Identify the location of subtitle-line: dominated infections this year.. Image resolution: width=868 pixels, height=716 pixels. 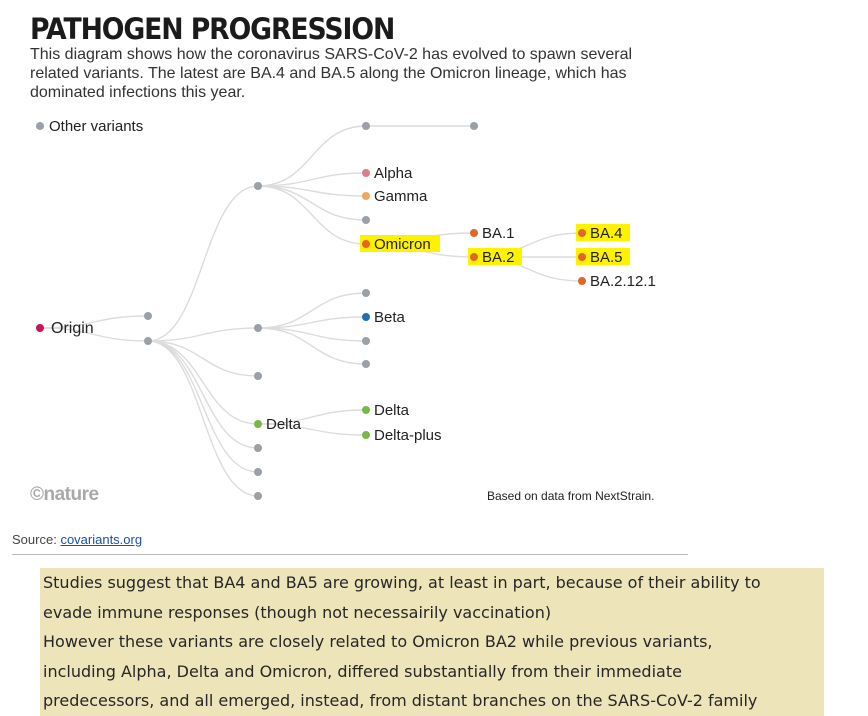
(138, 92).